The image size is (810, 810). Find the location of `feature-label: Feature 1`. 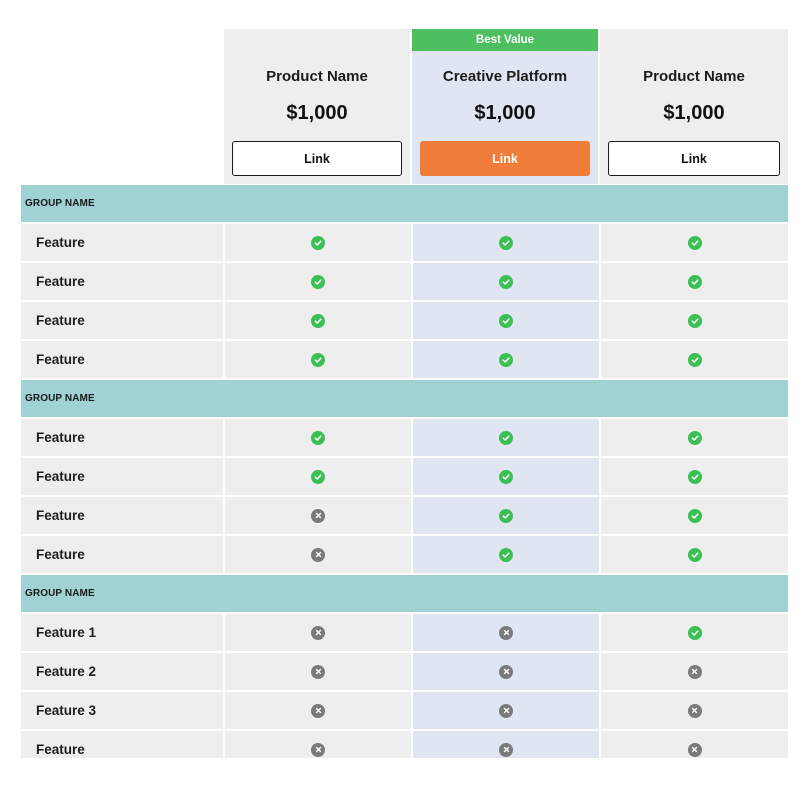

feature-label: Feature 1 is located at coordinates (122, 632).